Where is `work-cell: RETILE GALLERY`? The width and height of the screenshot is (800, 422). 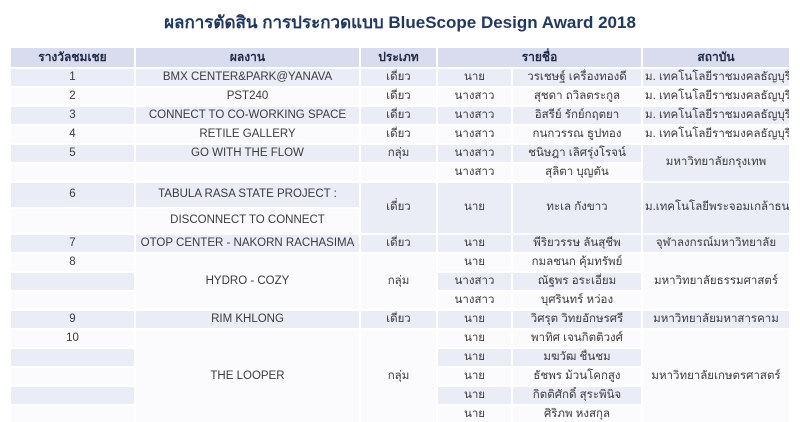 work-cell: RETILE GALLERY is located at coordinates (247, 134).